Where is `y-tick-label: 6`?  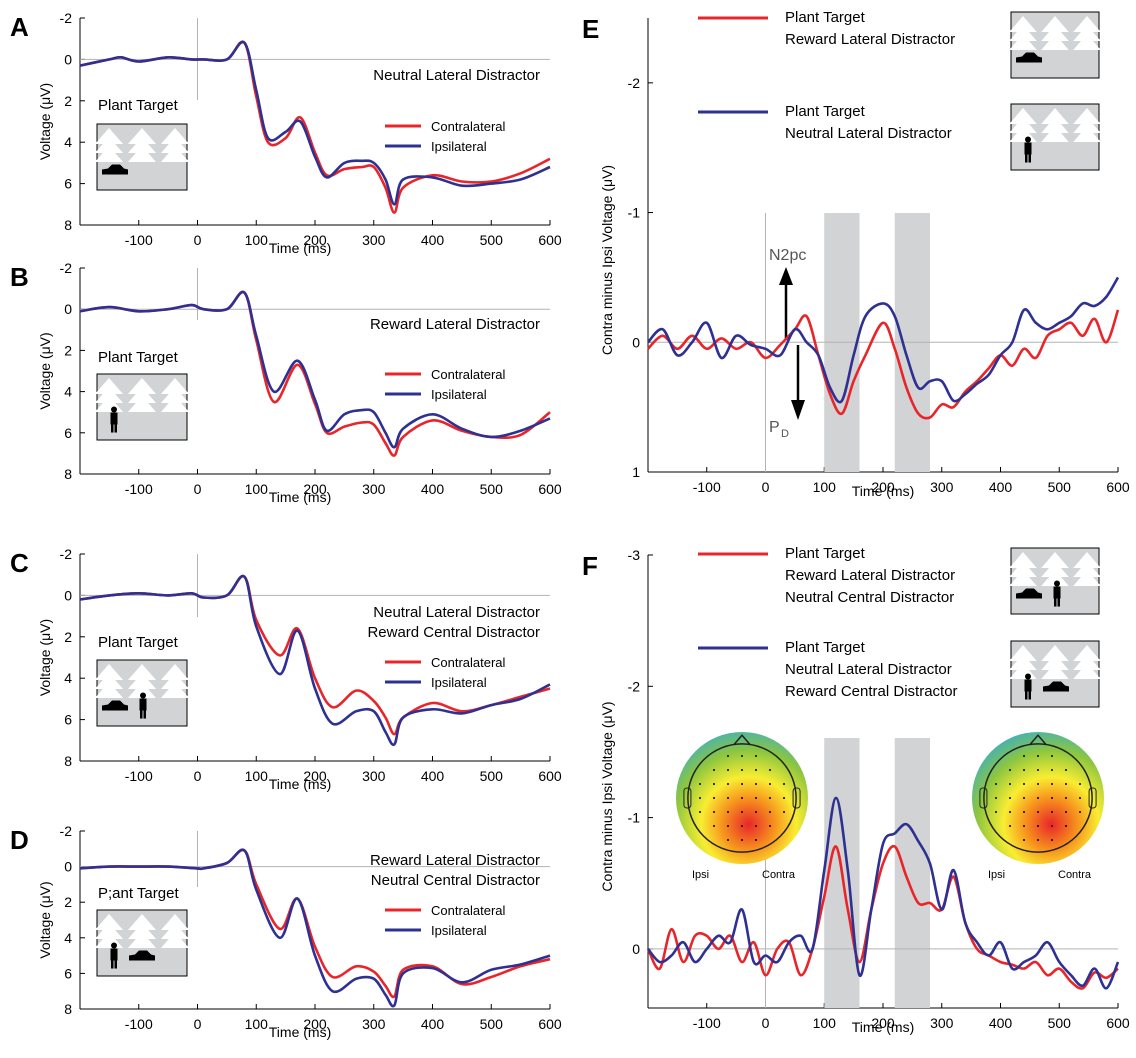
y-tick-label: 6 is located at coordinates (68, 720).